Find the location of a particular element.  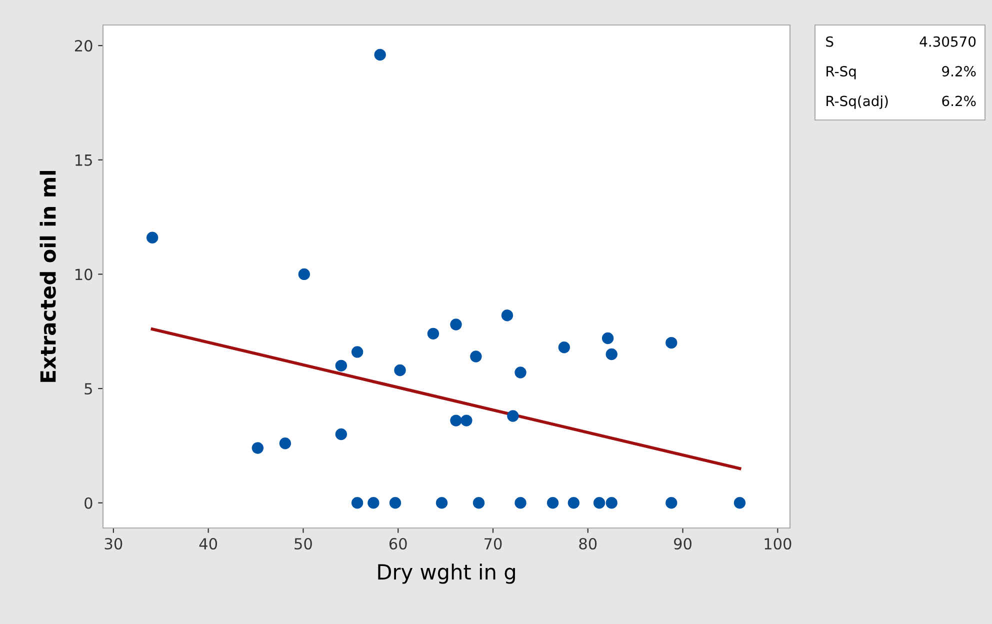

x-tick-label: 100 is located at coordinates (778, 544).